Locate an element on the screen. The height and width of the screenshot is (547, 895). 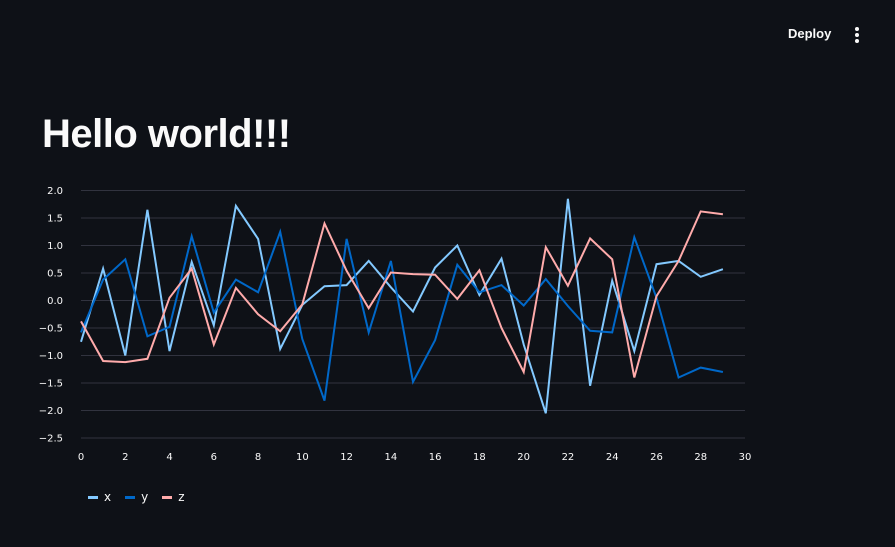
x-tick-label: 18 is located at coordinates (479, 457).